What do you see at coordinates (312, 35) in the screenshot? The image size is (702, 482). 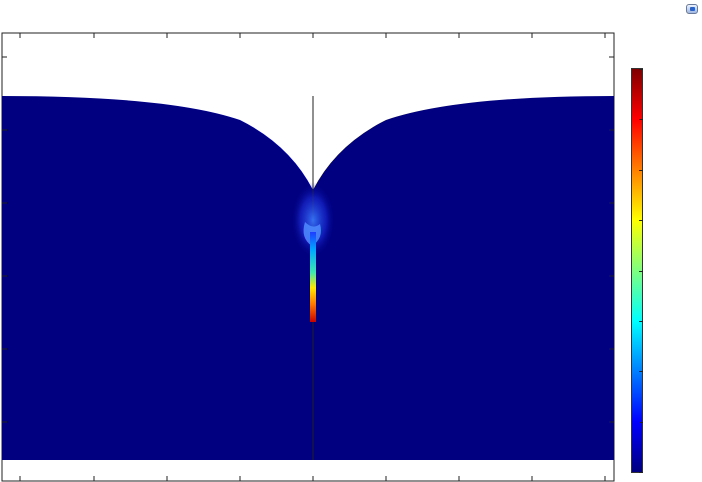 I see `top-ticks` at bounding box center [312, 35].